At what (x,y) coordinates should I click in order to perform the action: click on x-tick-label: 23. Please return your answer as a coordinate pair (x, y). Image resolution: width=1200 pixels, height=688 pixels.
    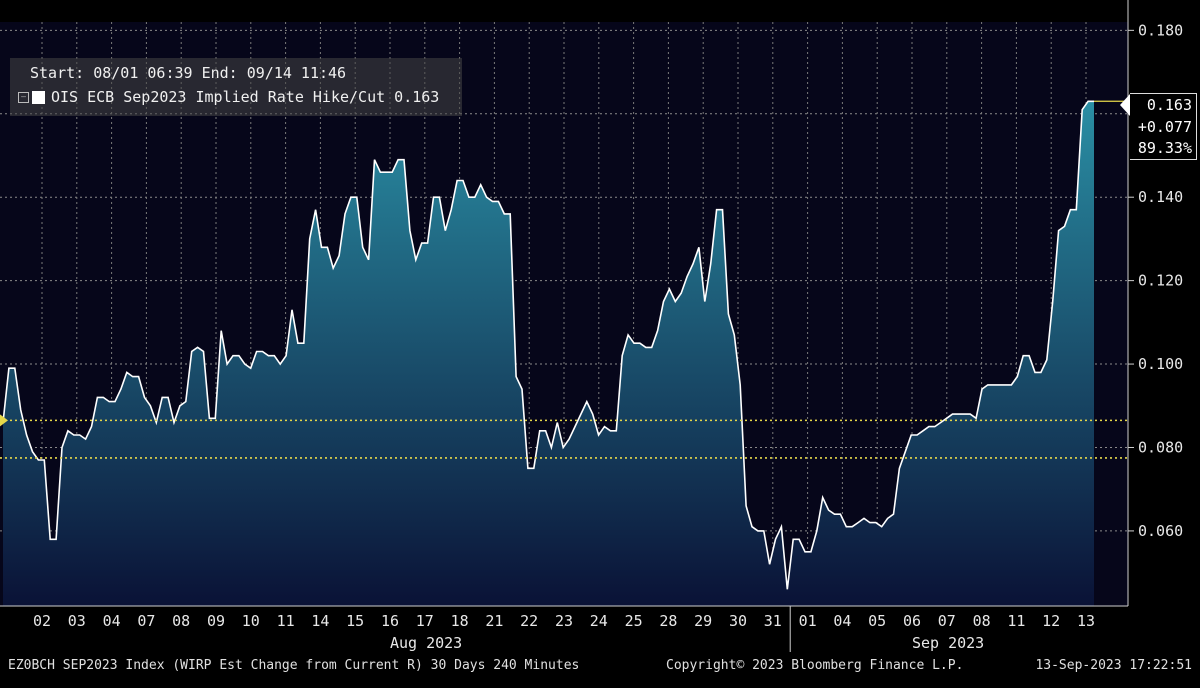
    Looking at the image, I should click on (564, 621).